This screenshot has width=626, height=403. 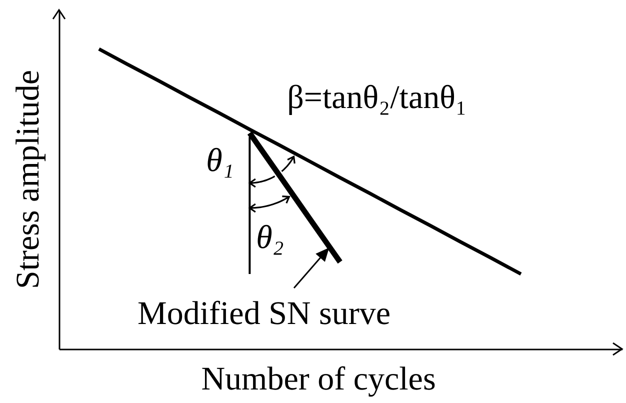 What do you see at coordinates (270, 238) in the screenshot?
I see `annotation: θ₂` at bounding box center [270, 238].